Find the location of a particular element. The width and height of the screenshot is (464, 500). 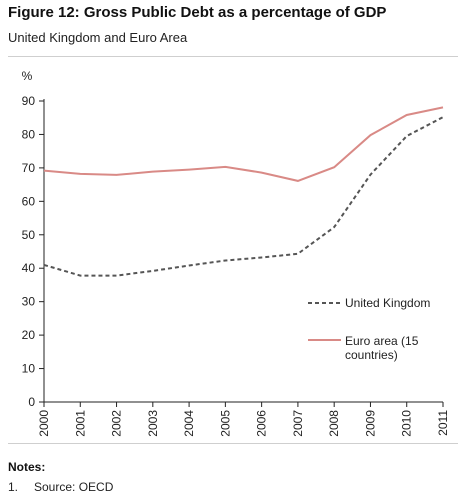

figure-subtitle: United Kingdom and Euro Area is located at coordinates (98, 37).